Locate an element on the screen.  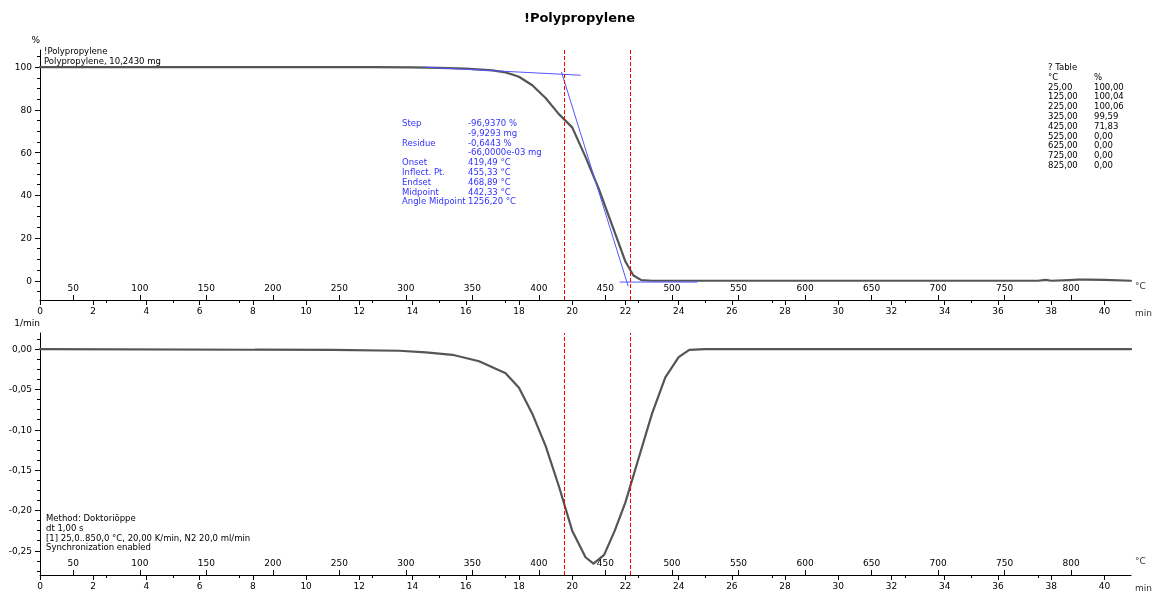
y-tick-label: 20 is located at coordinates (26, 238).